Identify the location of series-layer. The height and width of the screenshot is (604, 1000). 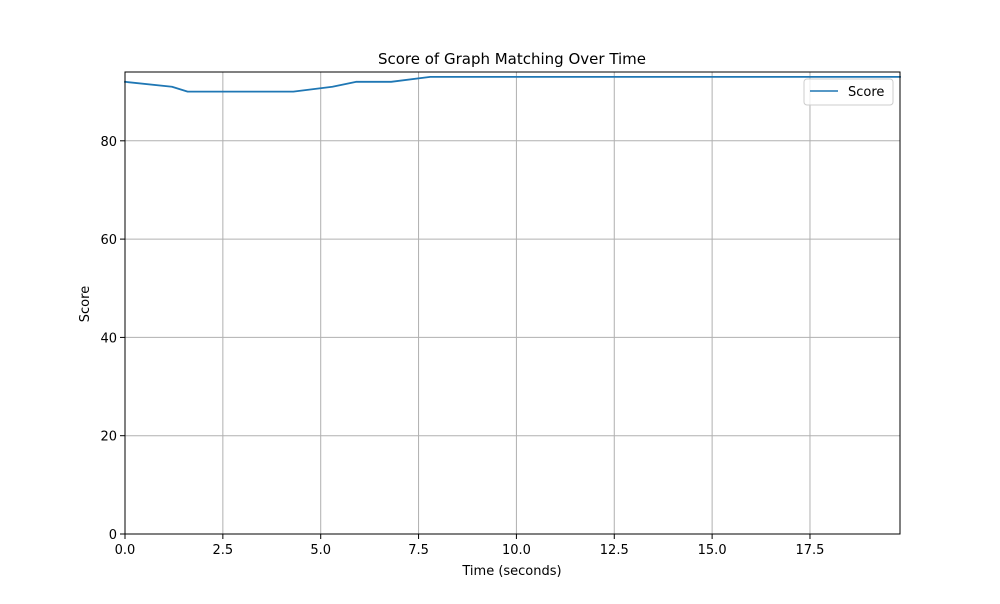
(512, 84).